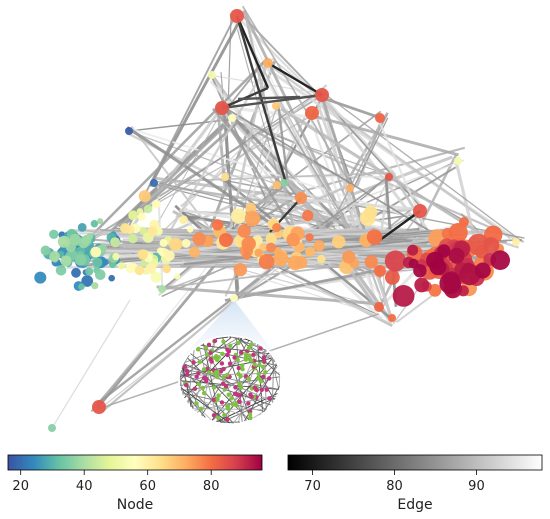 The width and height of the screenshot is (550, 519). What do you see at coordinates (394, 482) in the screenshot?
I see `edge-colorbar-ticks: 70 80 90` at bounding box center [394, 482].